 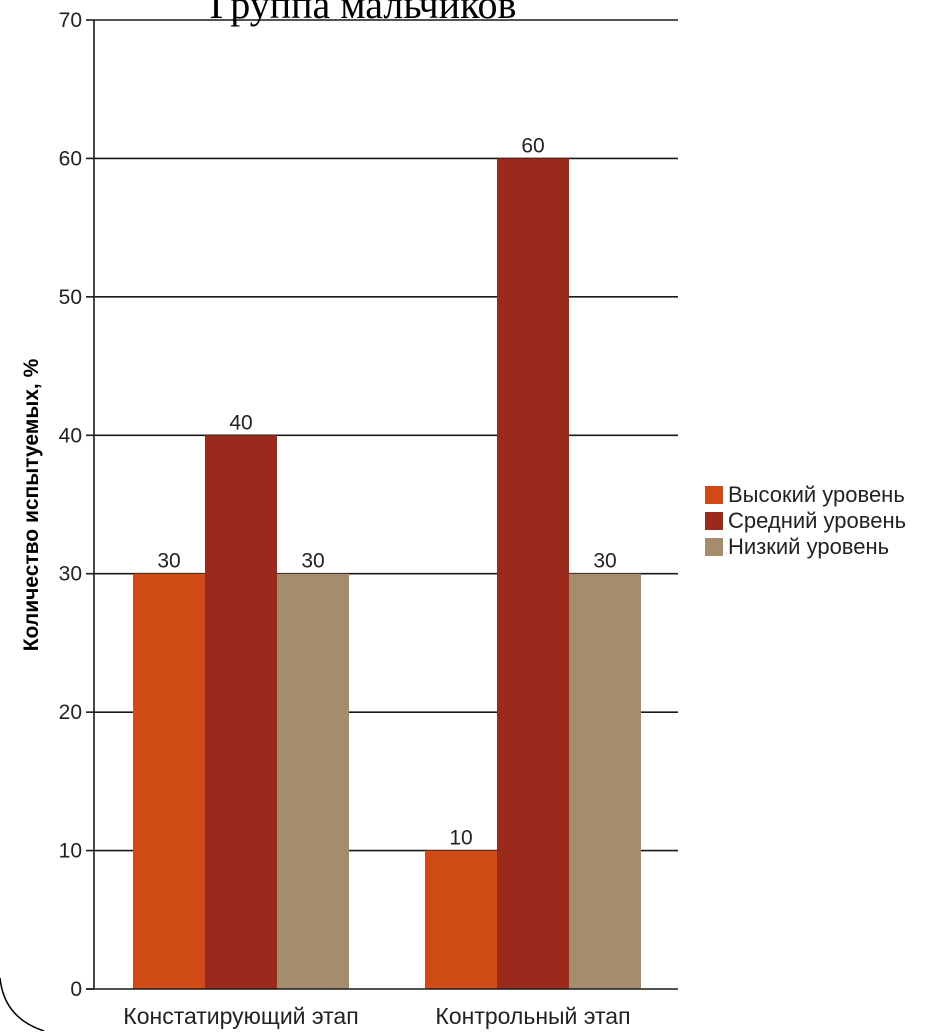 I want to click on data-label: 40, so click(x=240, y=422).